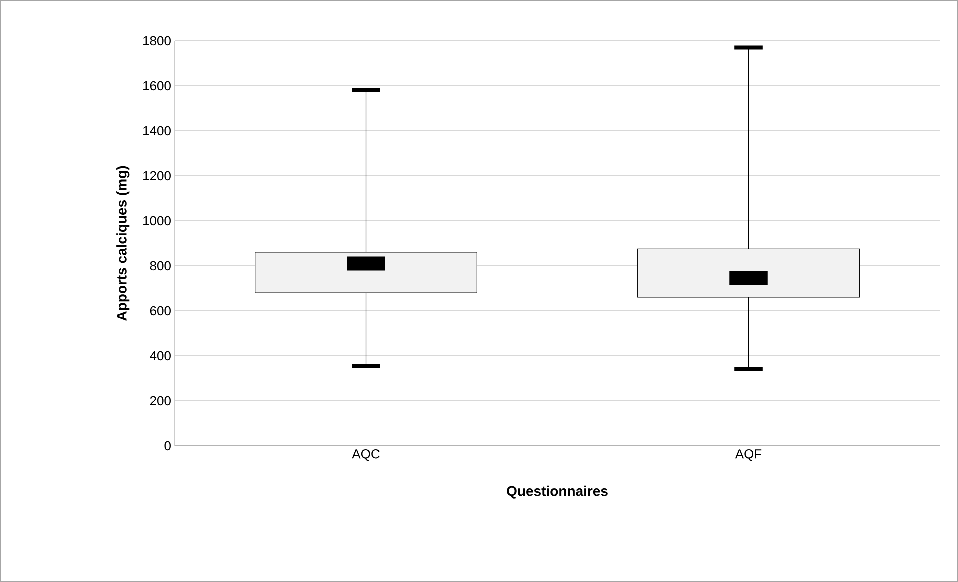  What do you see at coordinates (123, 243) in the screenshot?
I see `y-axis-title: Apports calciques (mg)` at bounding box center [123, 243].